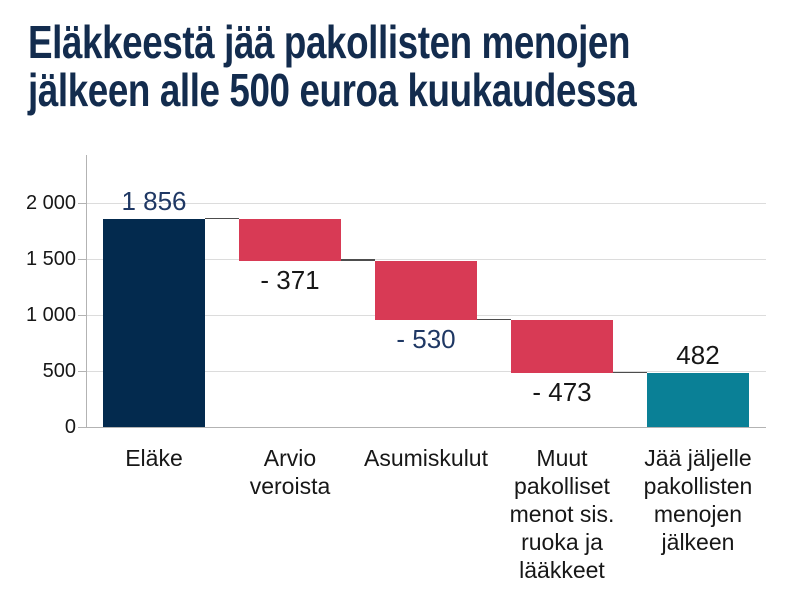  I want to click on value-label: 1 856, so click(154, 201).